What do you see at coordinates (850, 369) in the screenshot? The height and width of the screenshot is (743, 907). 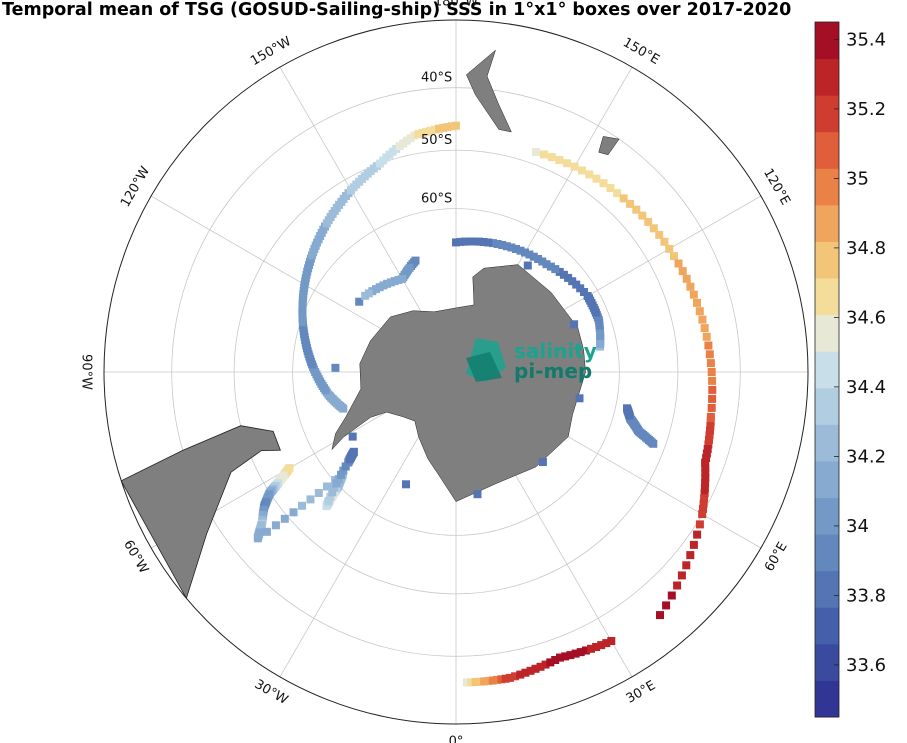 I see `colorbar: 33.6 33.8 34 34.2 34.4 34.6 34.8 35 35.2 35.4` at bounding box center [850, 369].